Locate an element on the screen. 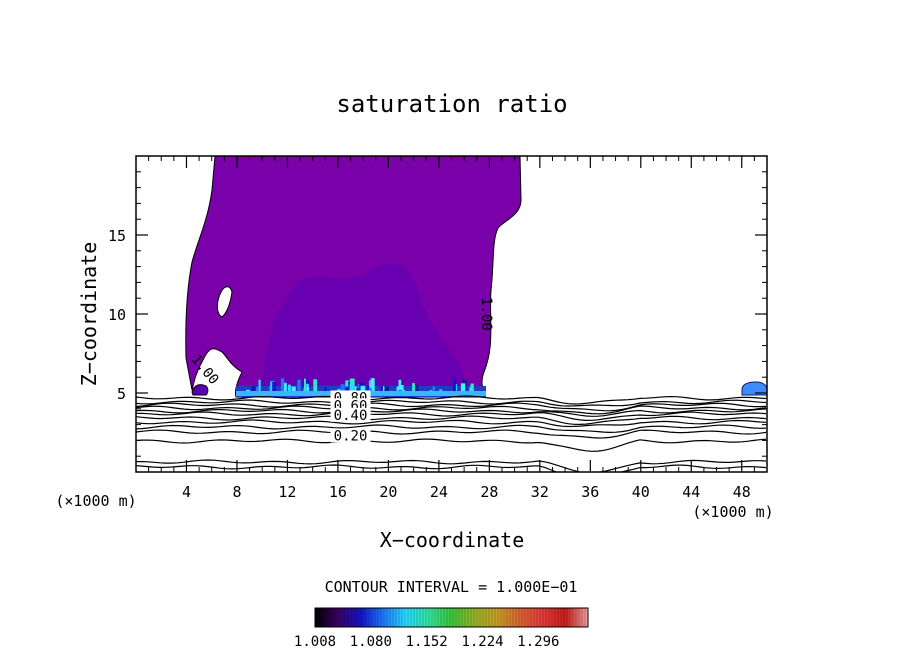  colorbar-tick-labels: 1.008 1.080 1.152 1.224 1.296 is located at coordinates (427, 642).